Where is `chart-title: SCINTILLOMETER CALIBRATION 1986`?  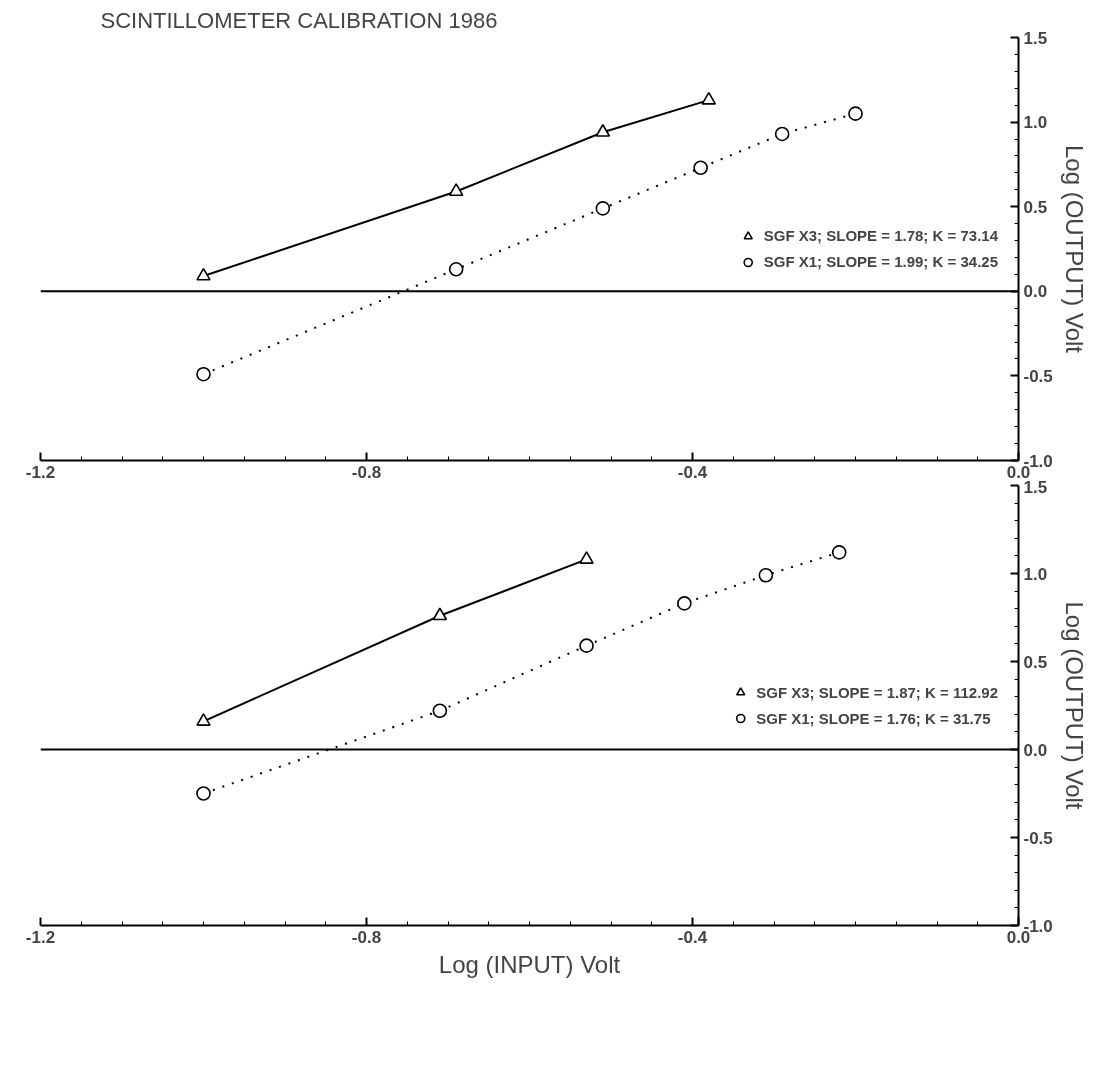
chart-title: SCINTILLOMETER CALIBRATION 1986 is located at coordinates (299, 20).